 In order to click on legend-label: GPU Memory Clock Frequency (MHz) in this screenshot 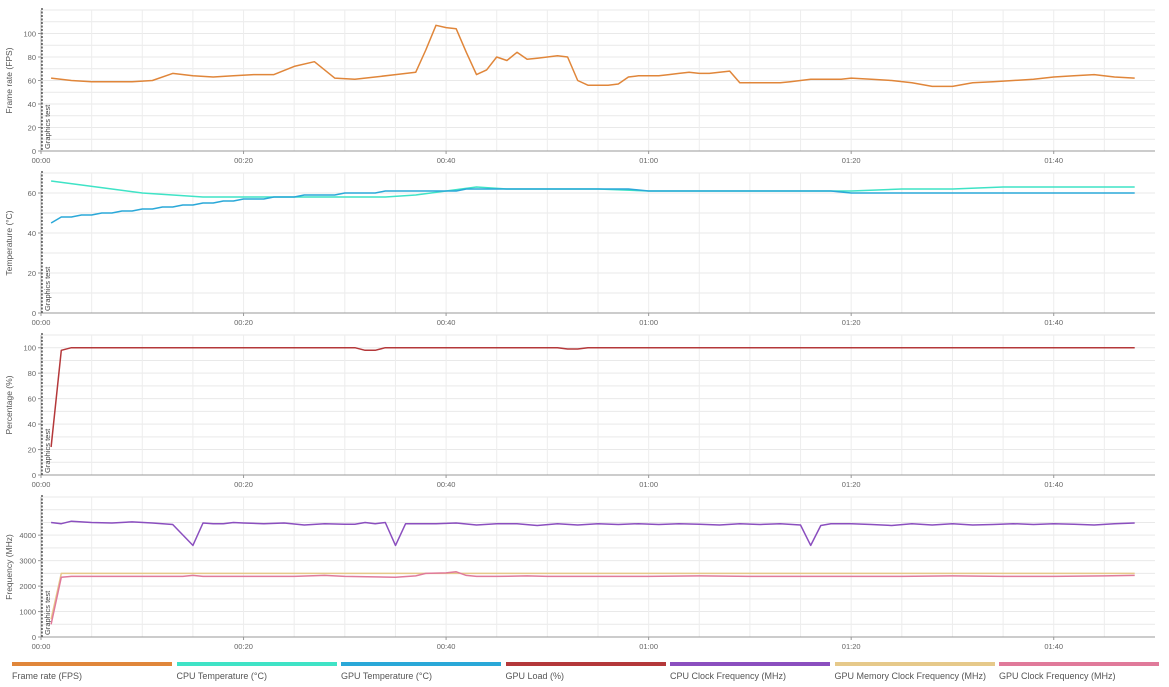, I will do `click(910, 676)`.